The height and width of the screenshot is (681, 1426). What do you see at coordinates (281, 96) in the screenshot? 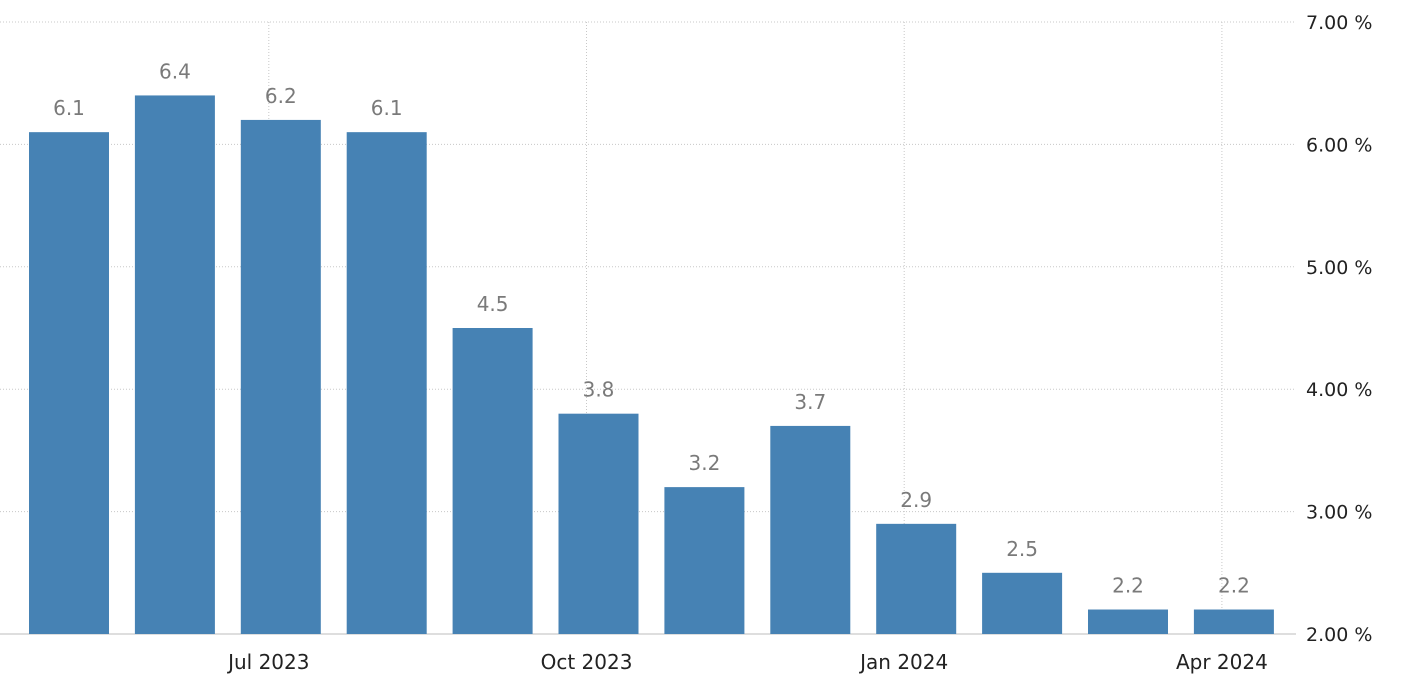
I see `data-label: 6.2` at bounding box center [281, 96].